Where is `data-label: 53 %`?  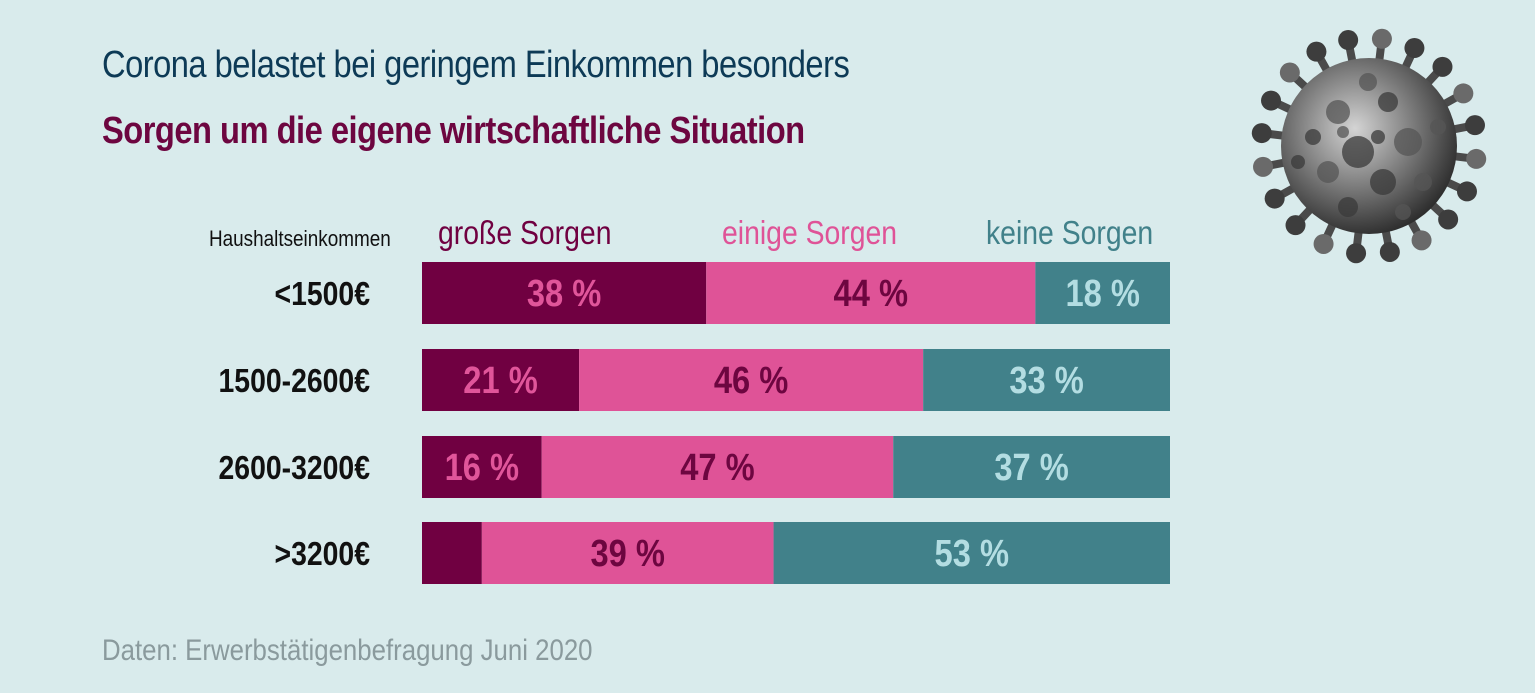
data-label: 53 % is located at coordinates (972, 553).